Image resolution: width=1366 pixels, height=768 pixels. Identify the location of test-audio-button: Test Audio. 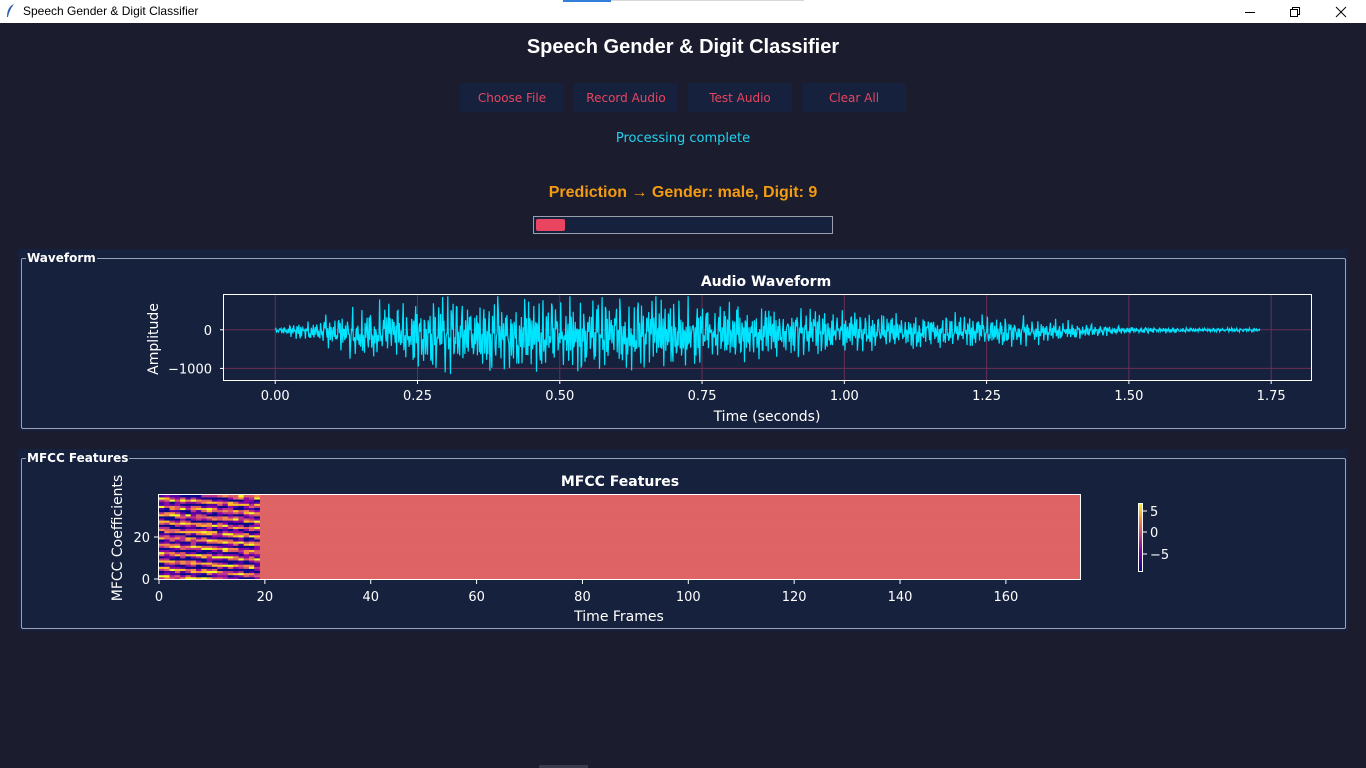
(740, 97).